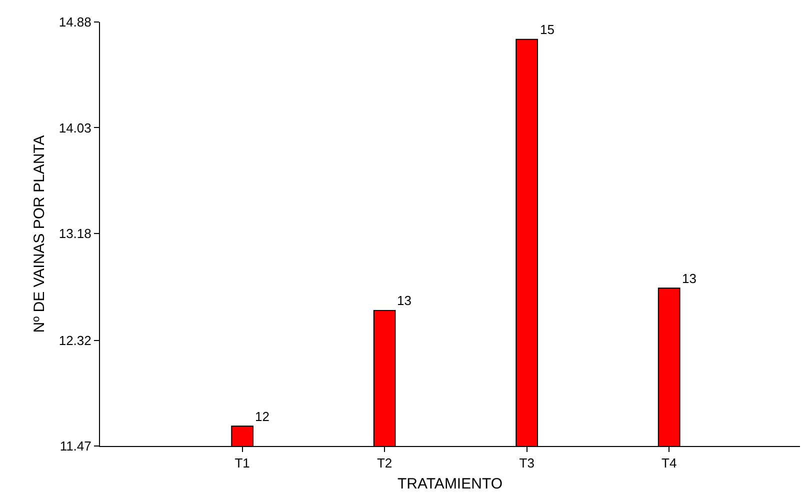  I want to click on x-tick-label: T3, so click(526, 463).